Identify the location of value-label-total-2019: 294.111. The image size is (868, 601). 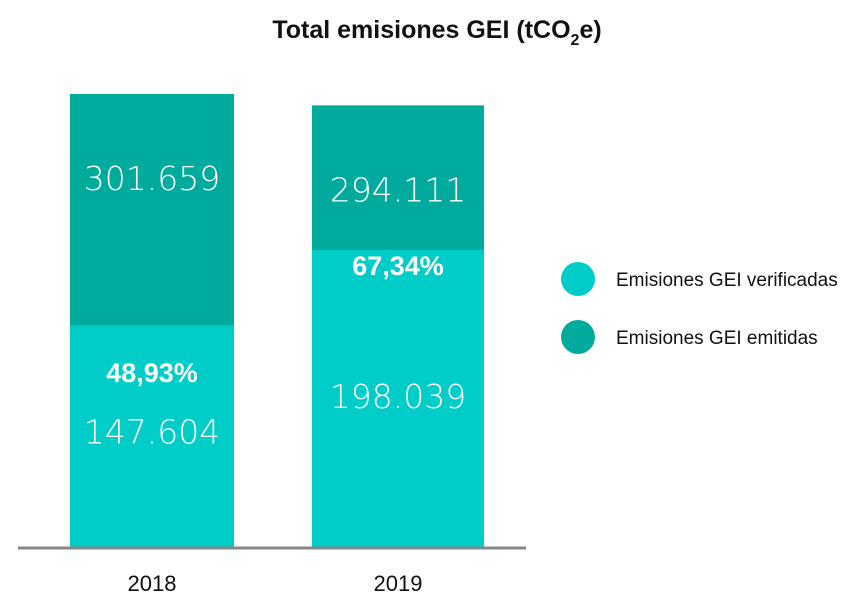
(398, 189).